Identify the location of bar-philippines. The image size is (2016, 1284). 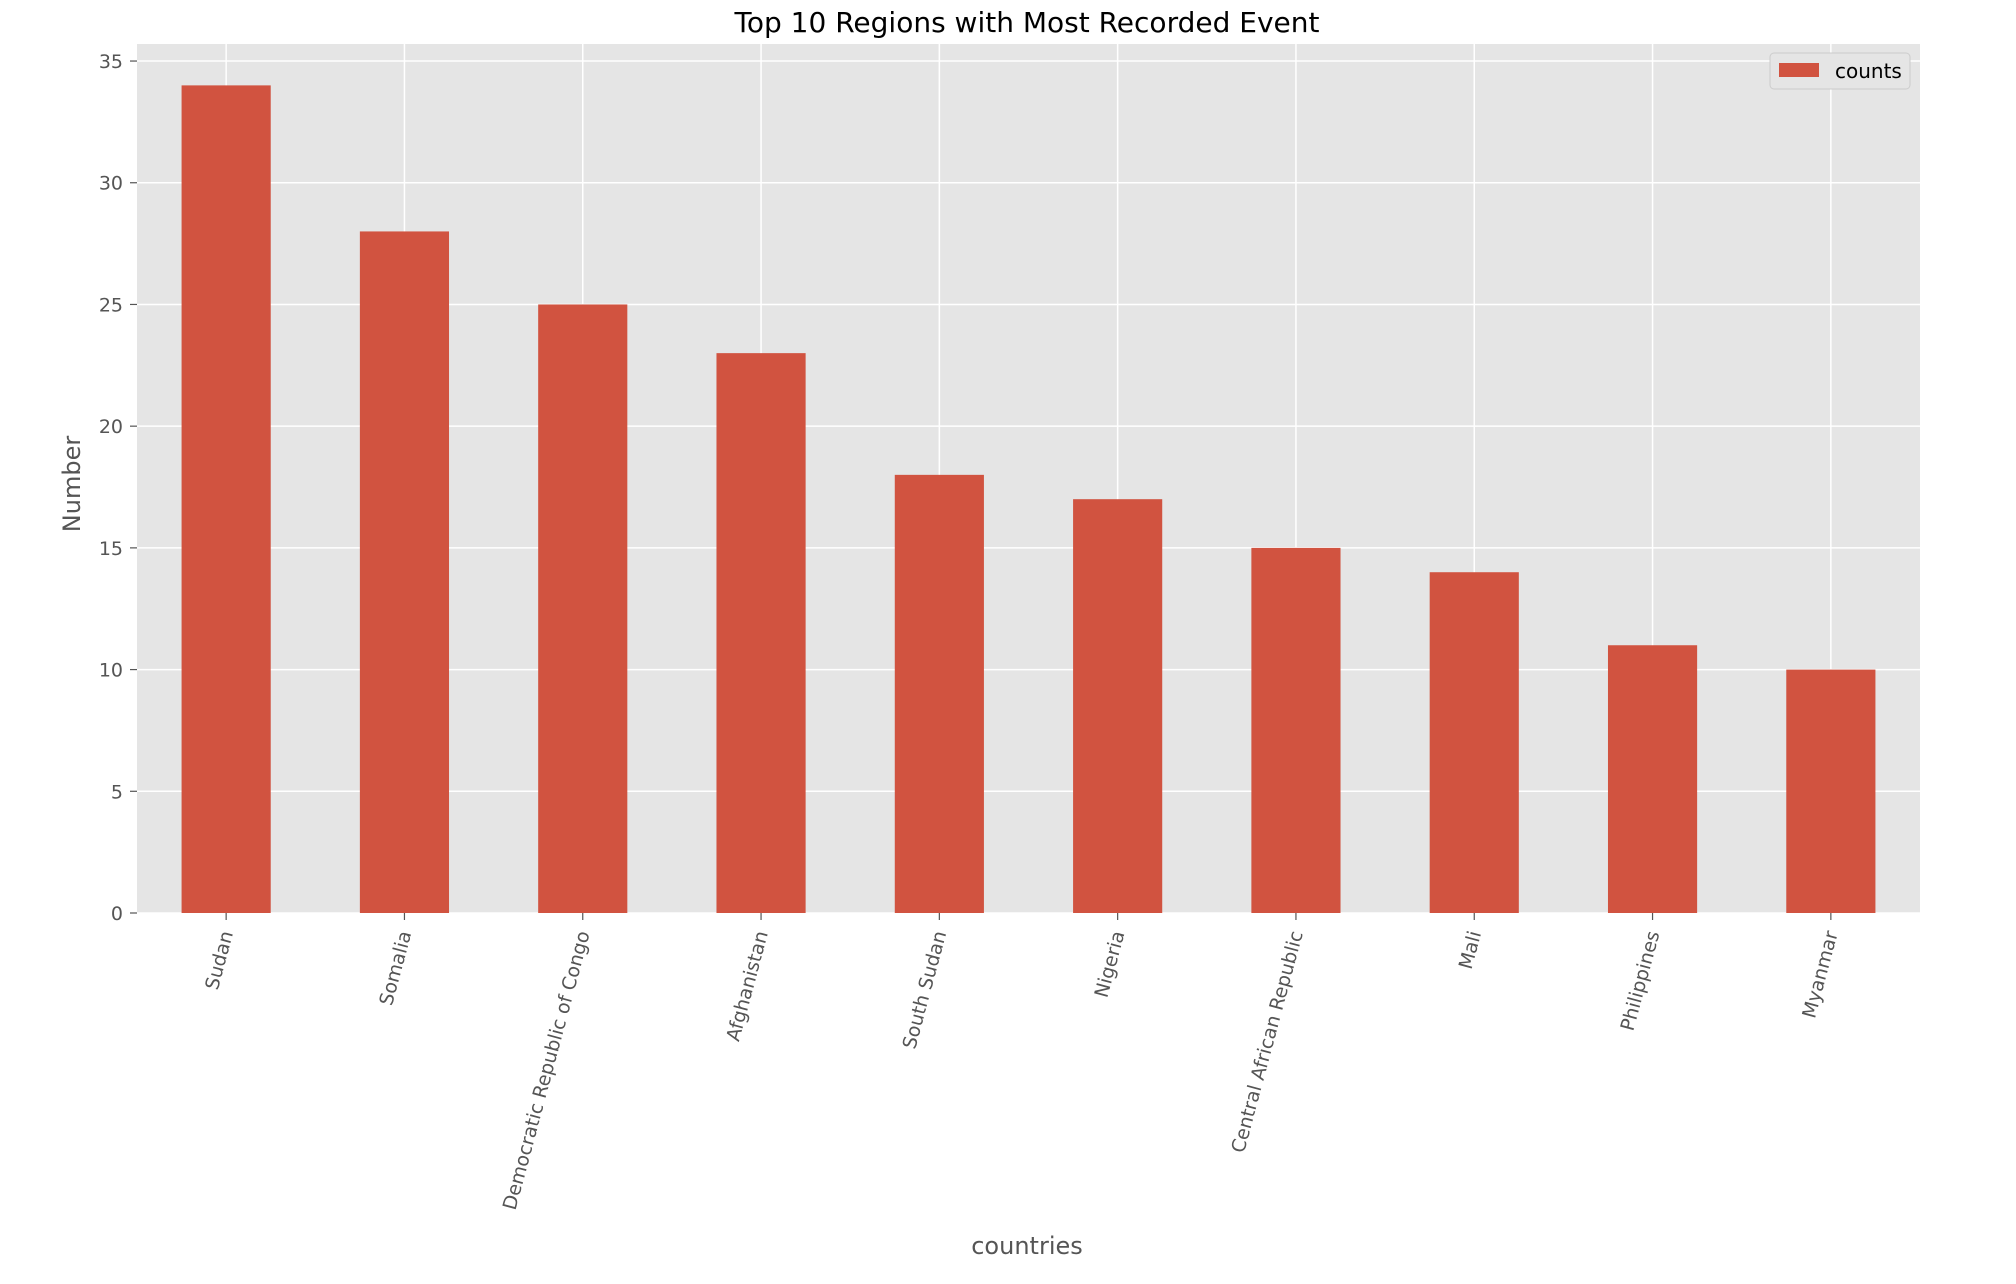
(1652, 779).